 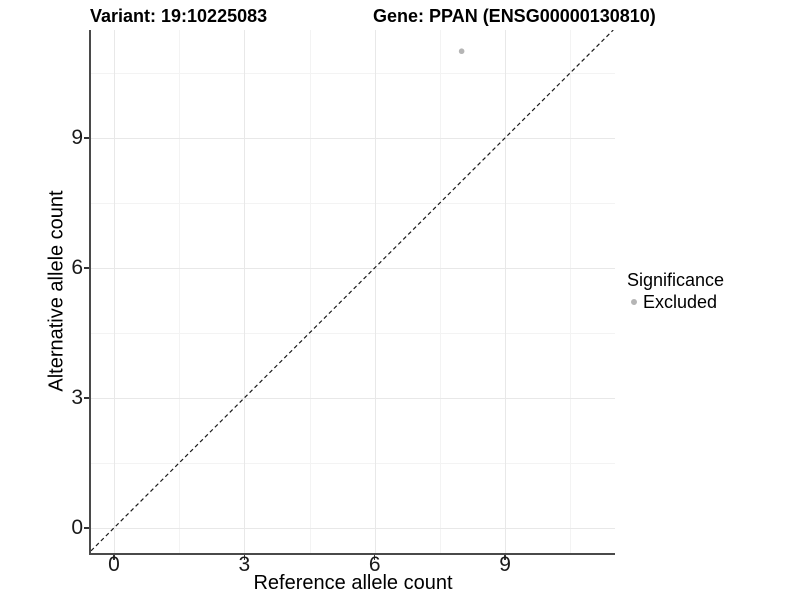 What do you see at coordinates (374, 564) in the screenshot?
I see `x-tick-label: 6` at bounding box center [374, 564].